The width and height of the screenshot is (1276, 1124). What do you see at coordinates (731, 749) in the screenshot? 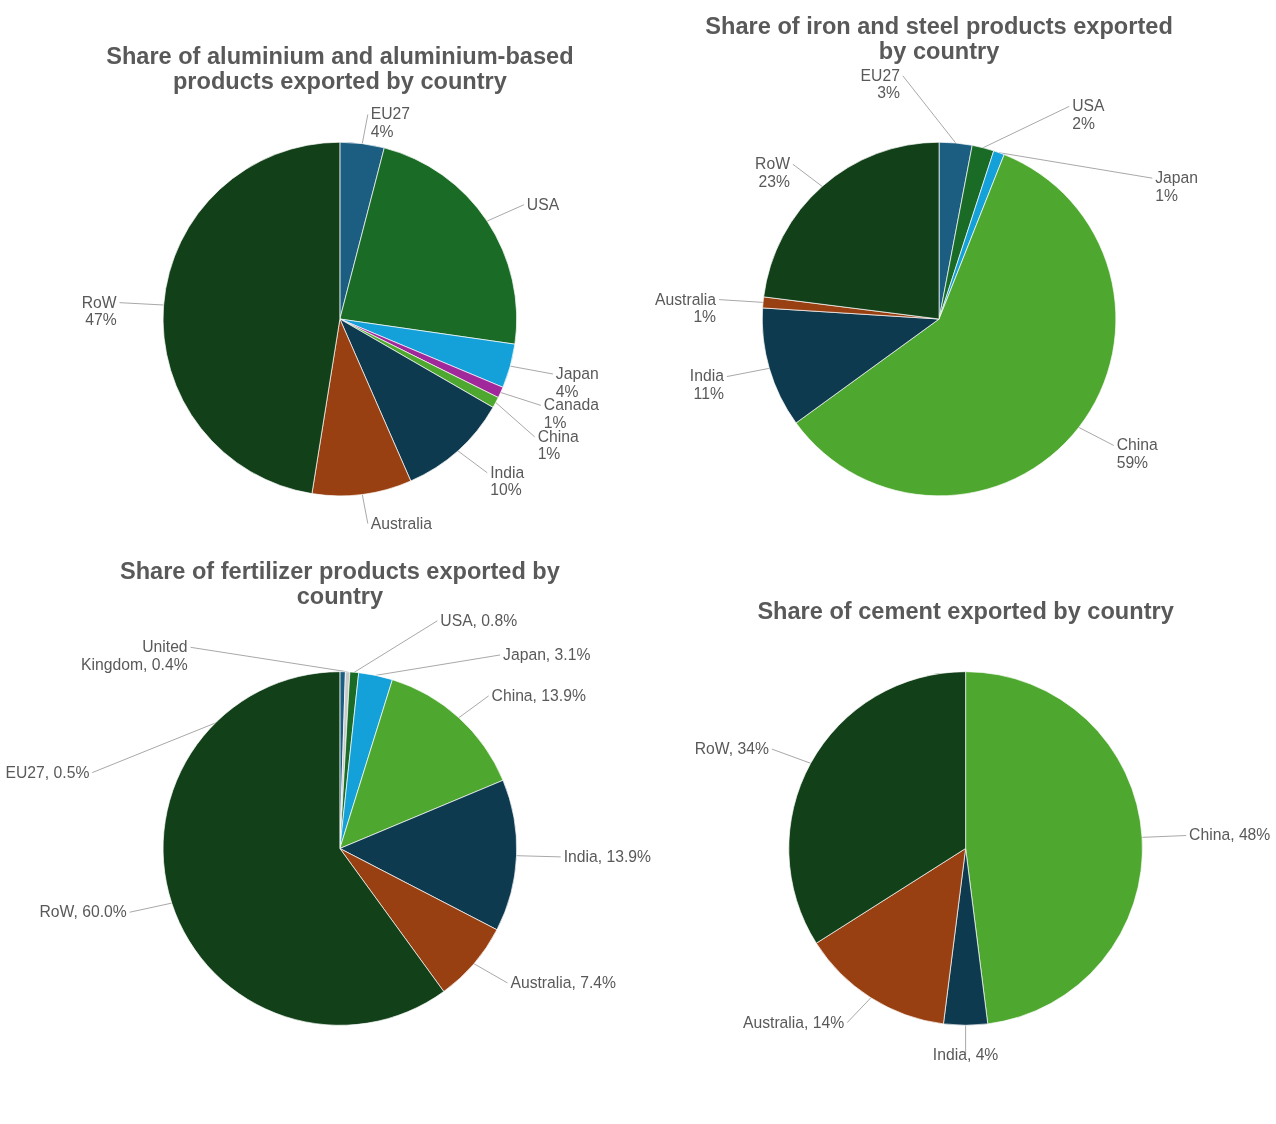
I see `slice-label: RoW, 34%` at bounding box center [731, 749].